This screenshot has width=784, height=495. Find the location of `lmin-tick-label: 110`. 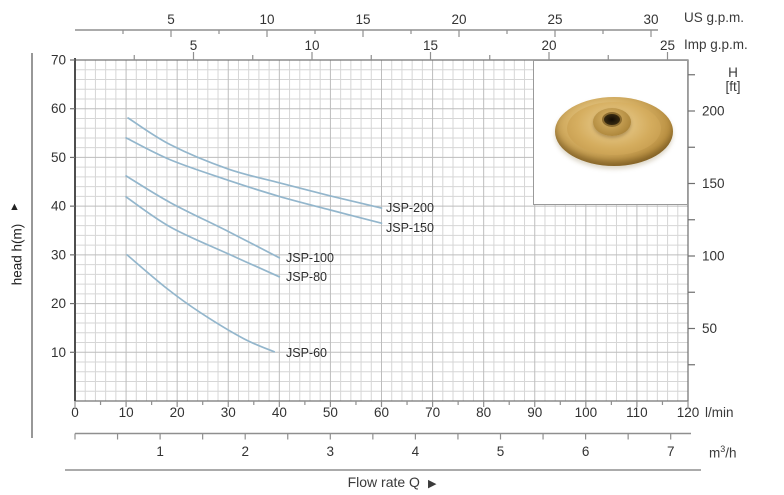

lmin-tick-label: 110 is located at coordinates (637, 412).